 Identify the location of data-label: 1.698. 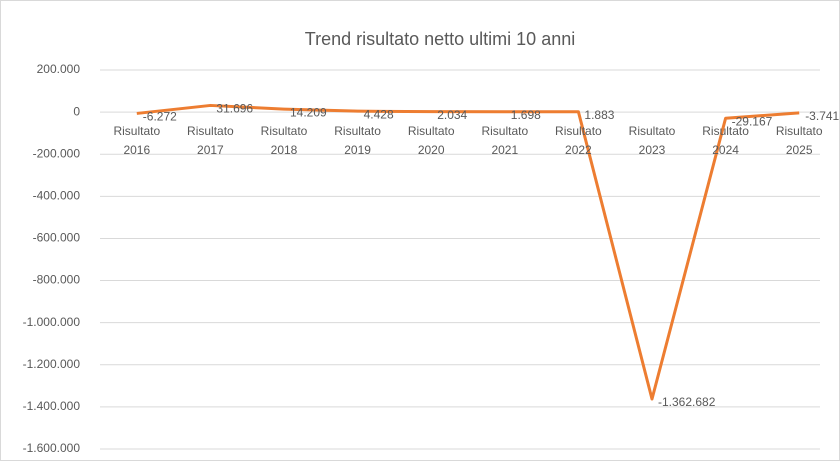
(526, 115).